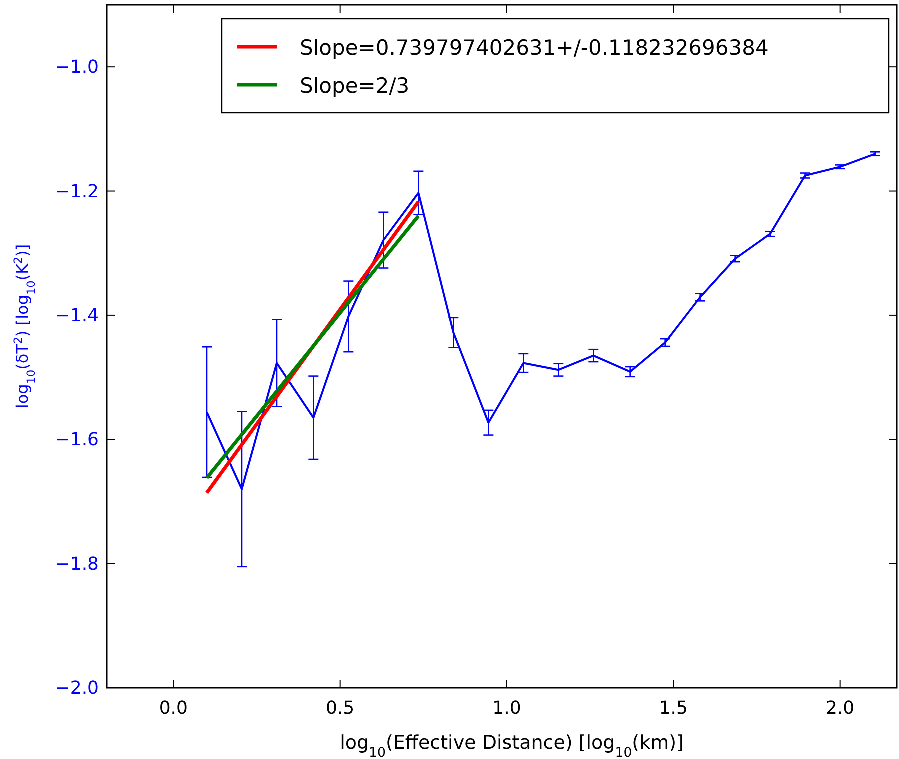 Image resolution: width=899 pixels, height=759 pixels. Describe the element at coordinates (77, 688) in the screenshot. I see `y-tick-label: −2.0` at that location.